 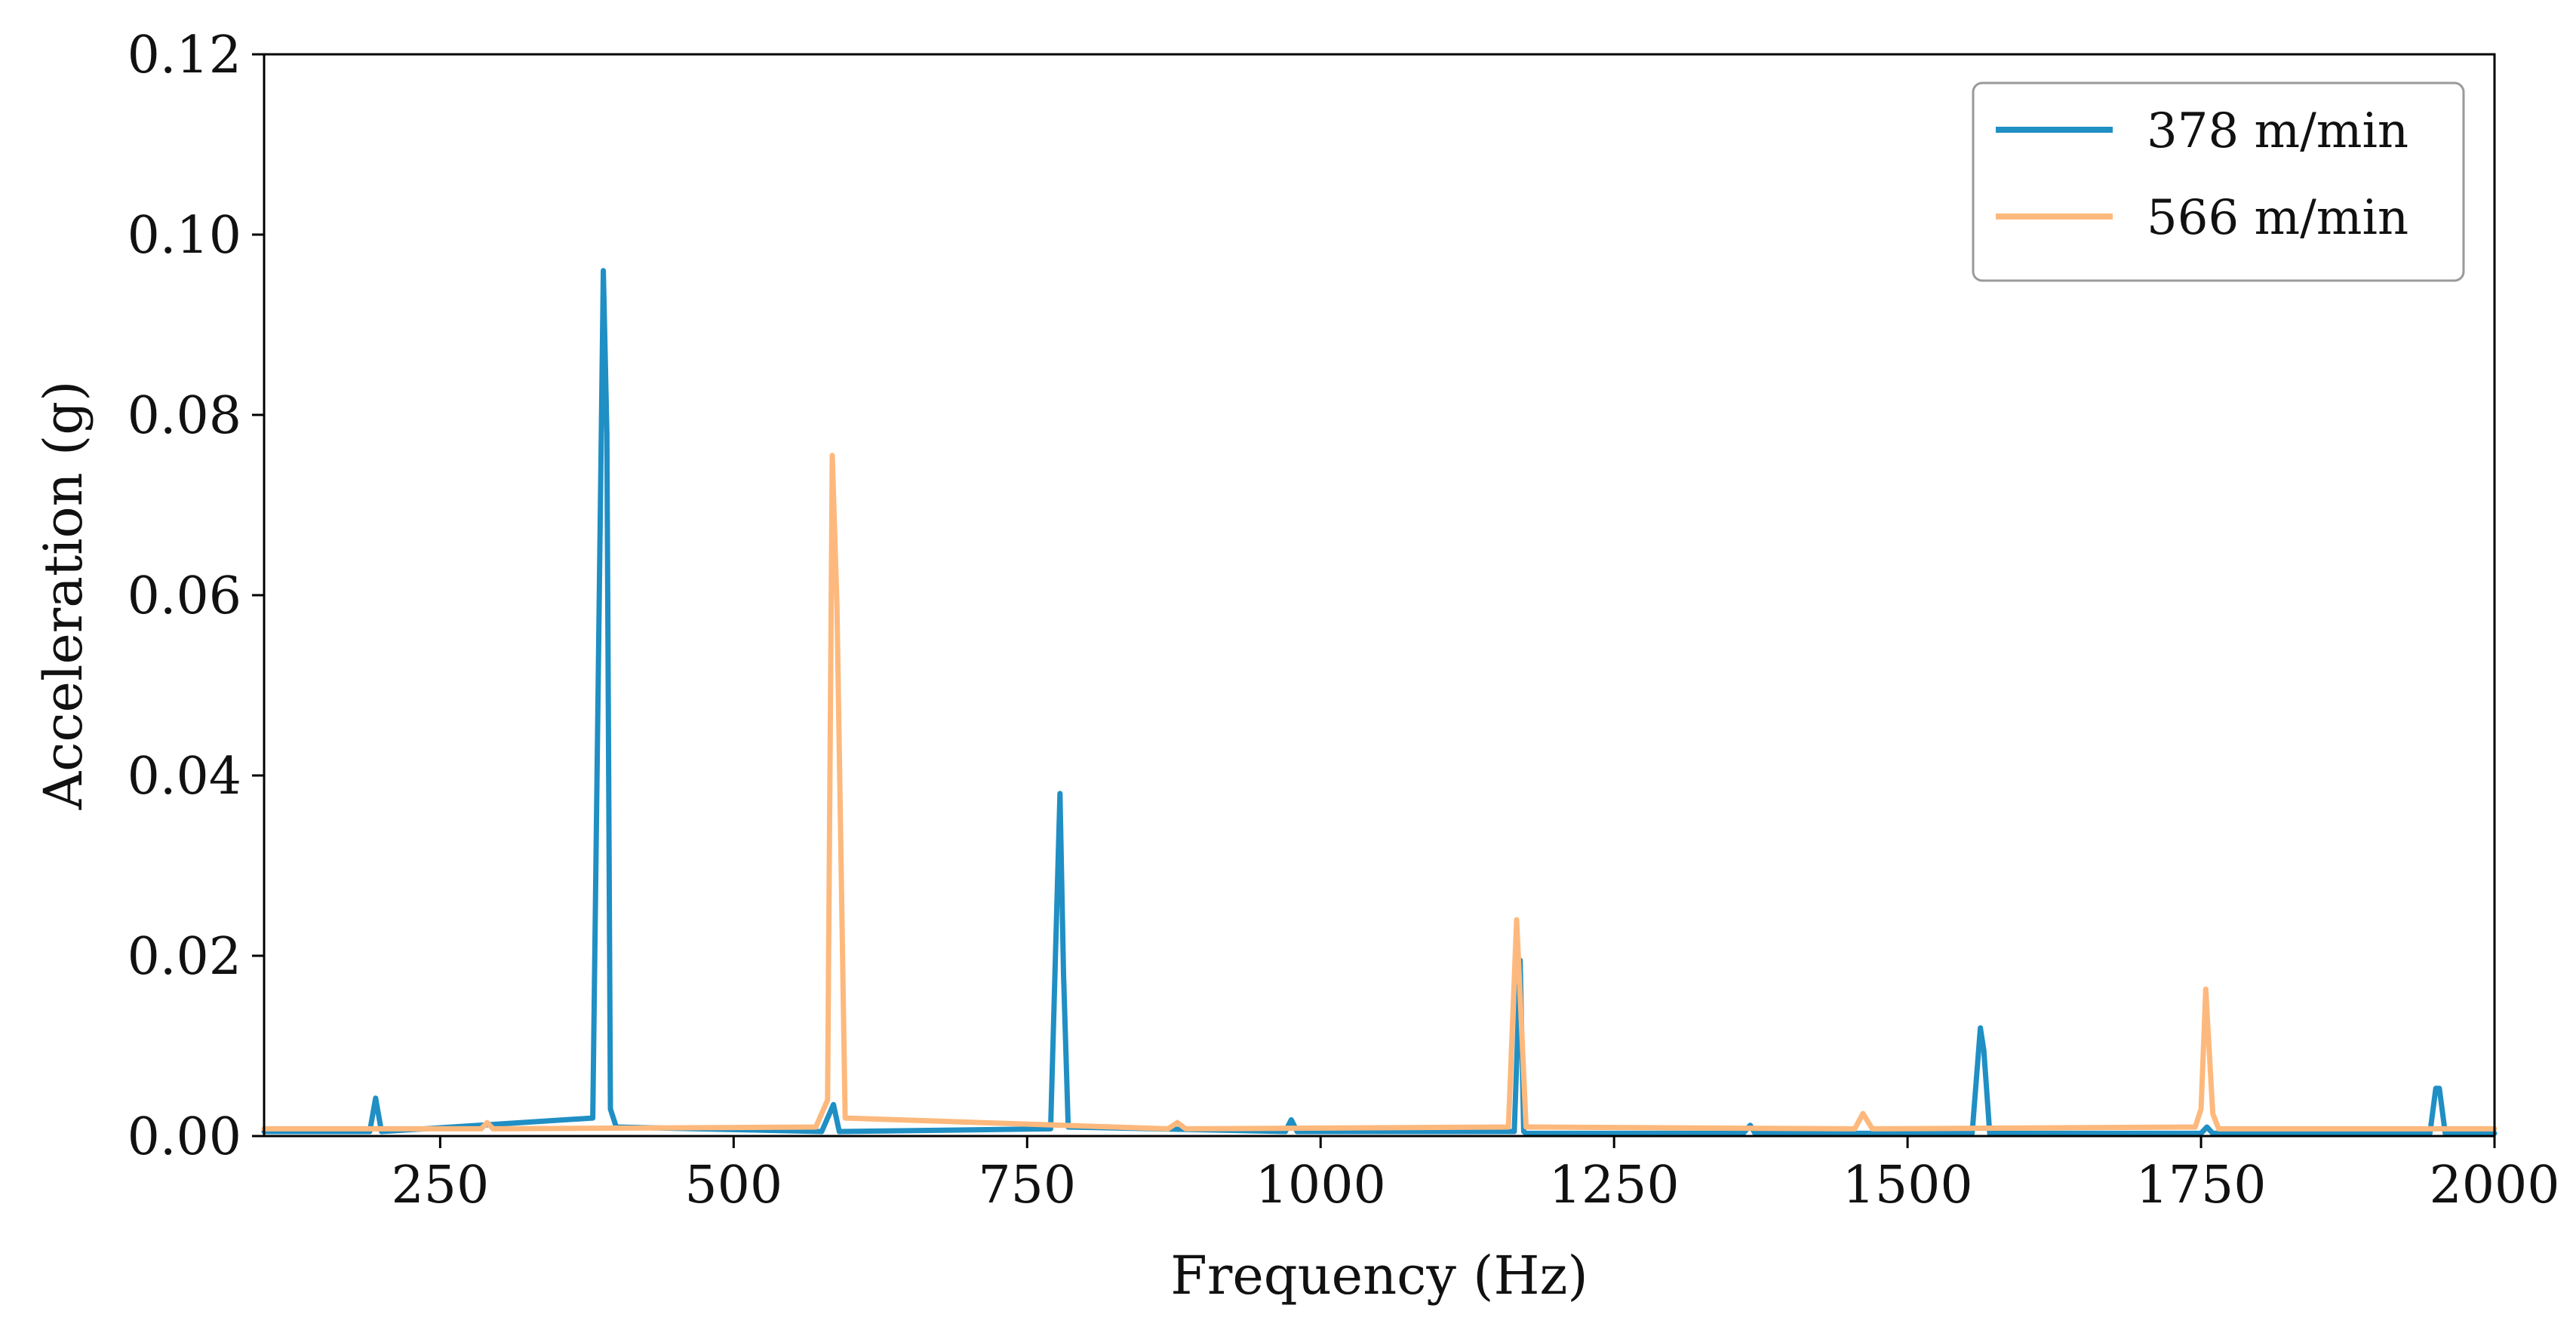 I want to click on y-tick-label: 0.12, so click(x=184, y=55).